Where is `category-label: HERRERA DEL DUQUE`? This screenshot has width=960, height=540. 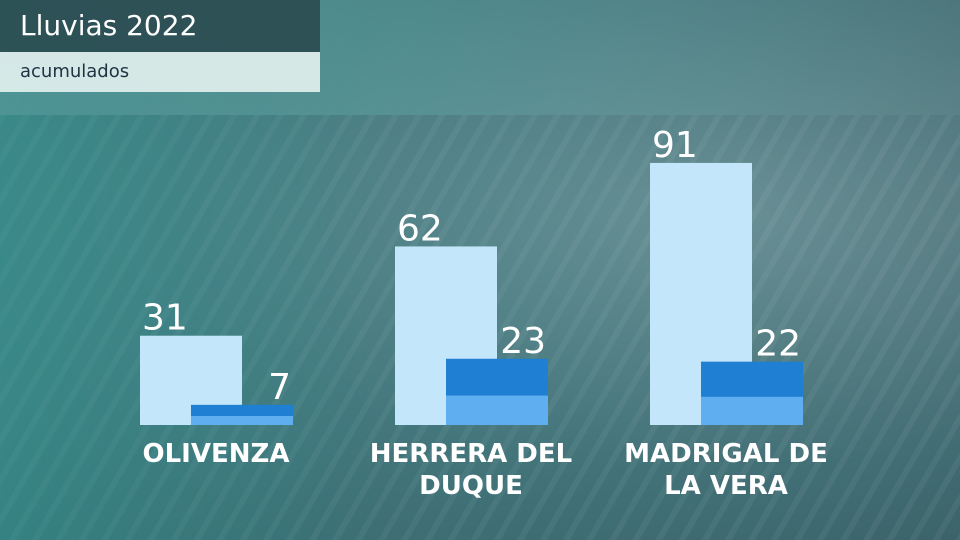
category-label: HERRERA DEL DUQUE is located at coordinates (471, 470).